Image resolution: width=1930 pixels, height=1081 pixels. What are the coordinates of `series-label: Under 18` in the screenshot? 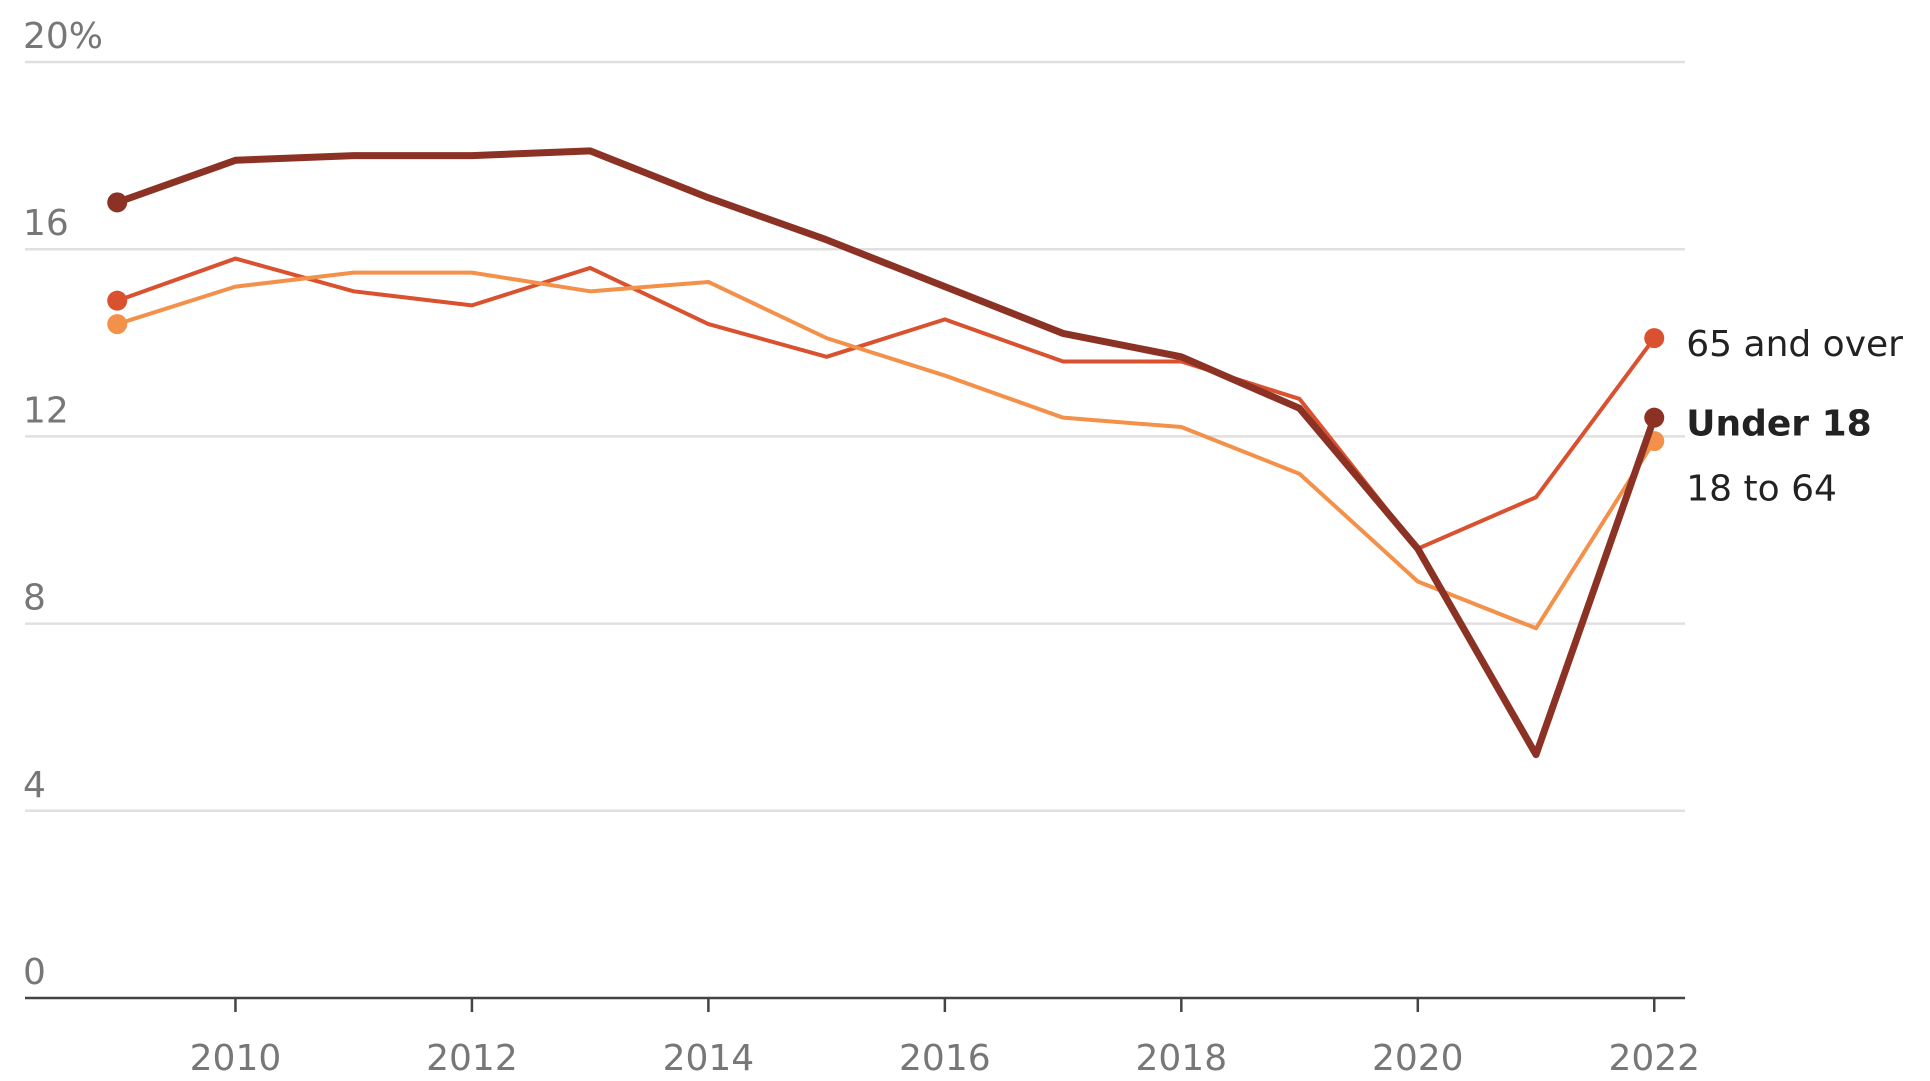 It's located at (1778, 424).